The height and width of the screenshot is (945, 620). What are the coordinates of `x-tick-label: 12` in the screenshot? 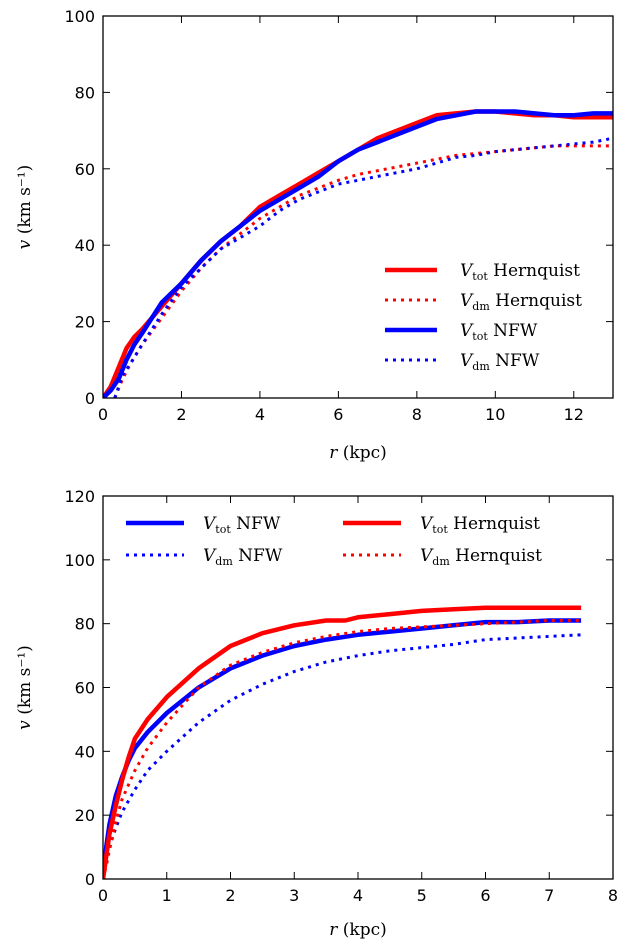 It's located at (574, 414).